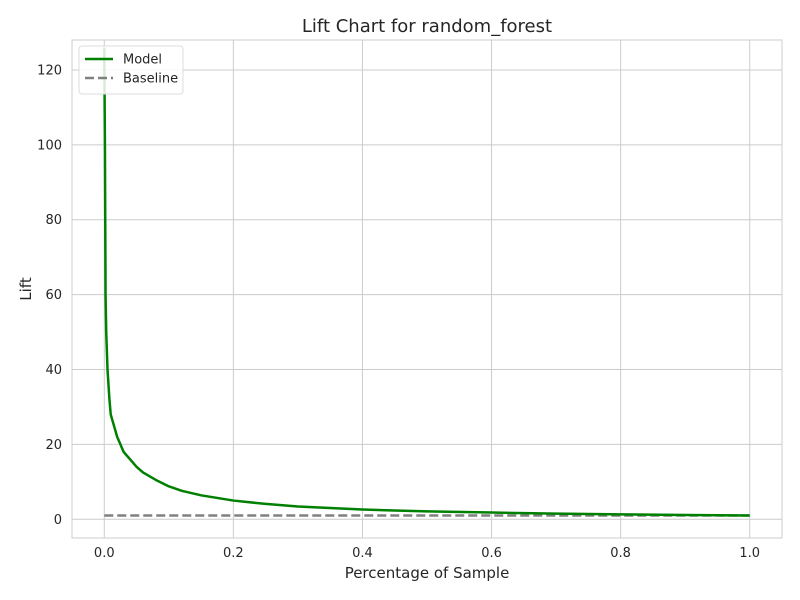  What do you see at coordinates (58, 520) in the screenshot?
I see `y-tick-label: 0` at bounding box center [58, 520].